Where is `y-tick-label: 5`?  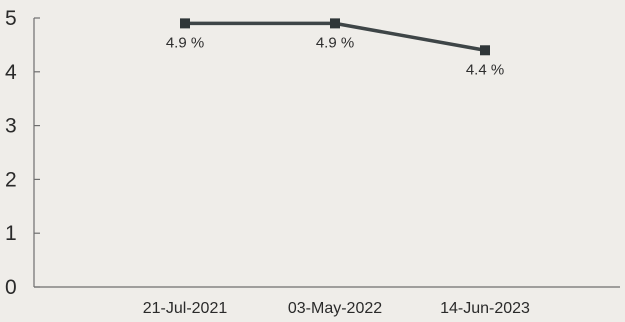
y-tick-label: 5 is located at coordinates (11, 18).